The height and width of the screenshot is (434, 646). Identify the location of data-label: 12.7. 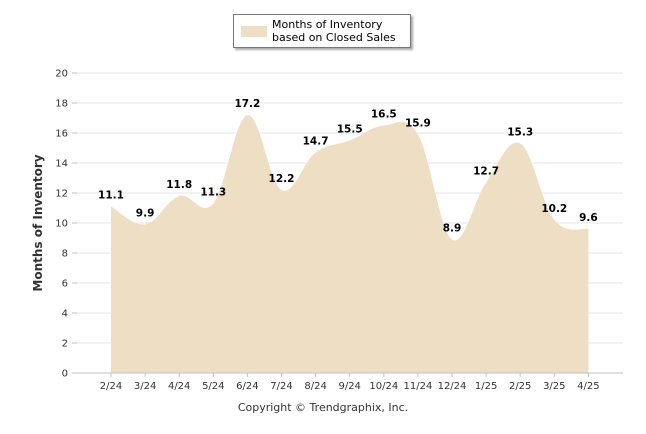
(486, 172).